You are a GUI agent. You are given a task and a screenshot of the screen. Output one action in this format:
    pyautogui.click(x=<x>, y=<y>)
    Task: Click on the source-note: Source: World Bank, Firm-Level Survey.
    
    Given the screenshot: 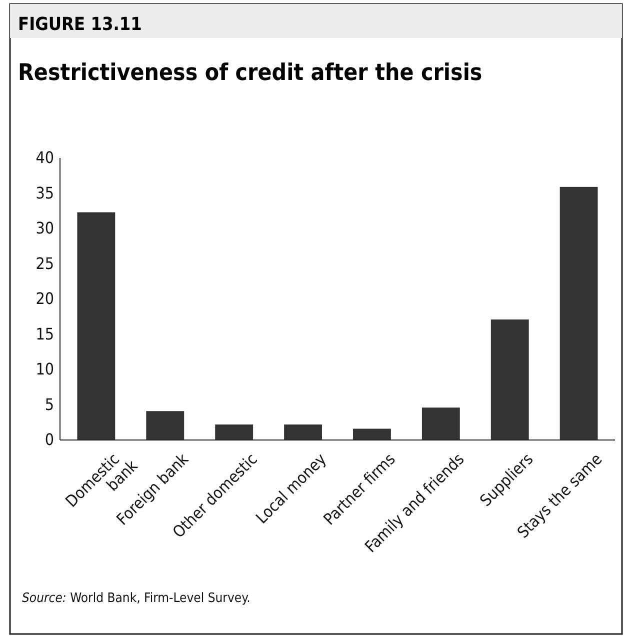 What is the action you would take?
    pyautogui.click(x=136, y=598)
    